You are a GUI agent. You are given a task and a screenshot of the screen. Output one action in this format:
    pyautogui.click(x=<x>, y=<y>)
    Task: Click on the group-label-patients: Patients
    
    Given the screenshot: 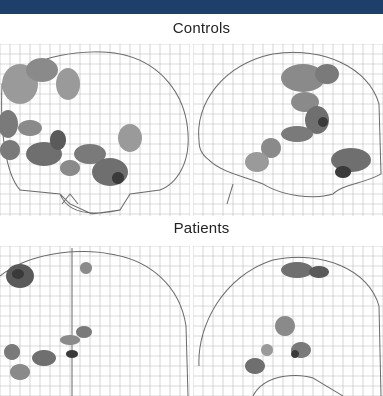 What is the action you would take?
    pyautogui.click(x=201, y=228)
    